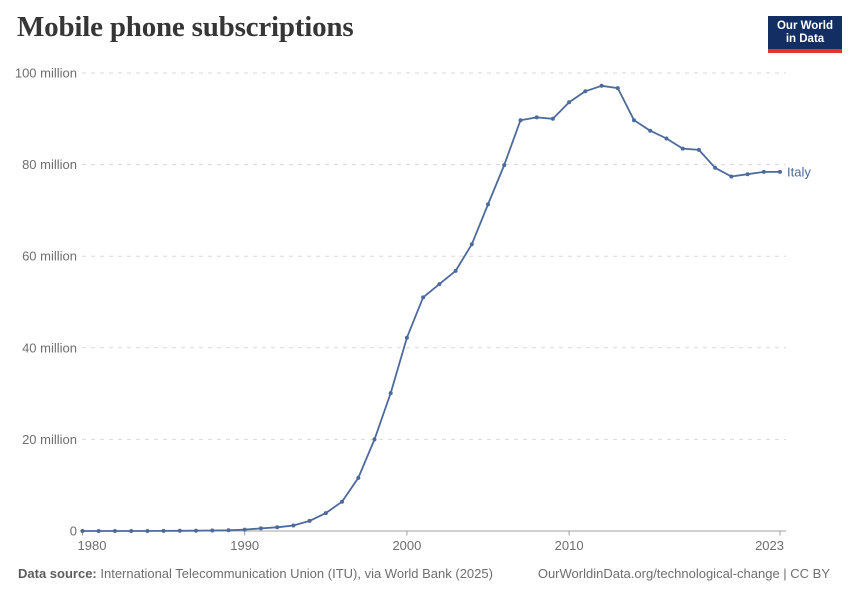  Describe the element at coordinates (49, 256) in the screenshot. I see `y-axis-tick-label: 60 million` at that location.